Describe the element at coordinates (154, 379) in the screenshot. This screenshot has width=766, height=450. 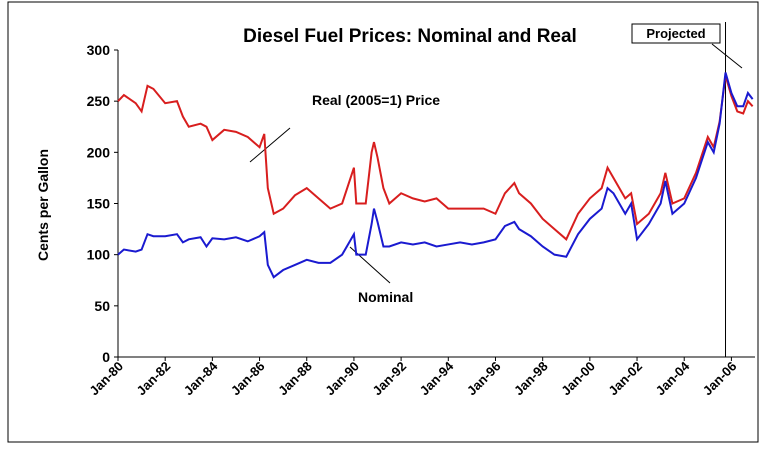
I see `x-tick-label: Jan-82` at that location.